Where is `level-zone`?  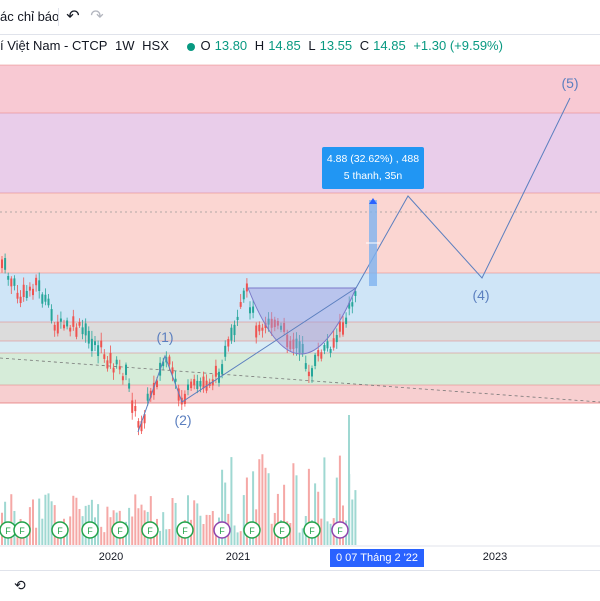
level-zone is located at coordinates (300, 297).